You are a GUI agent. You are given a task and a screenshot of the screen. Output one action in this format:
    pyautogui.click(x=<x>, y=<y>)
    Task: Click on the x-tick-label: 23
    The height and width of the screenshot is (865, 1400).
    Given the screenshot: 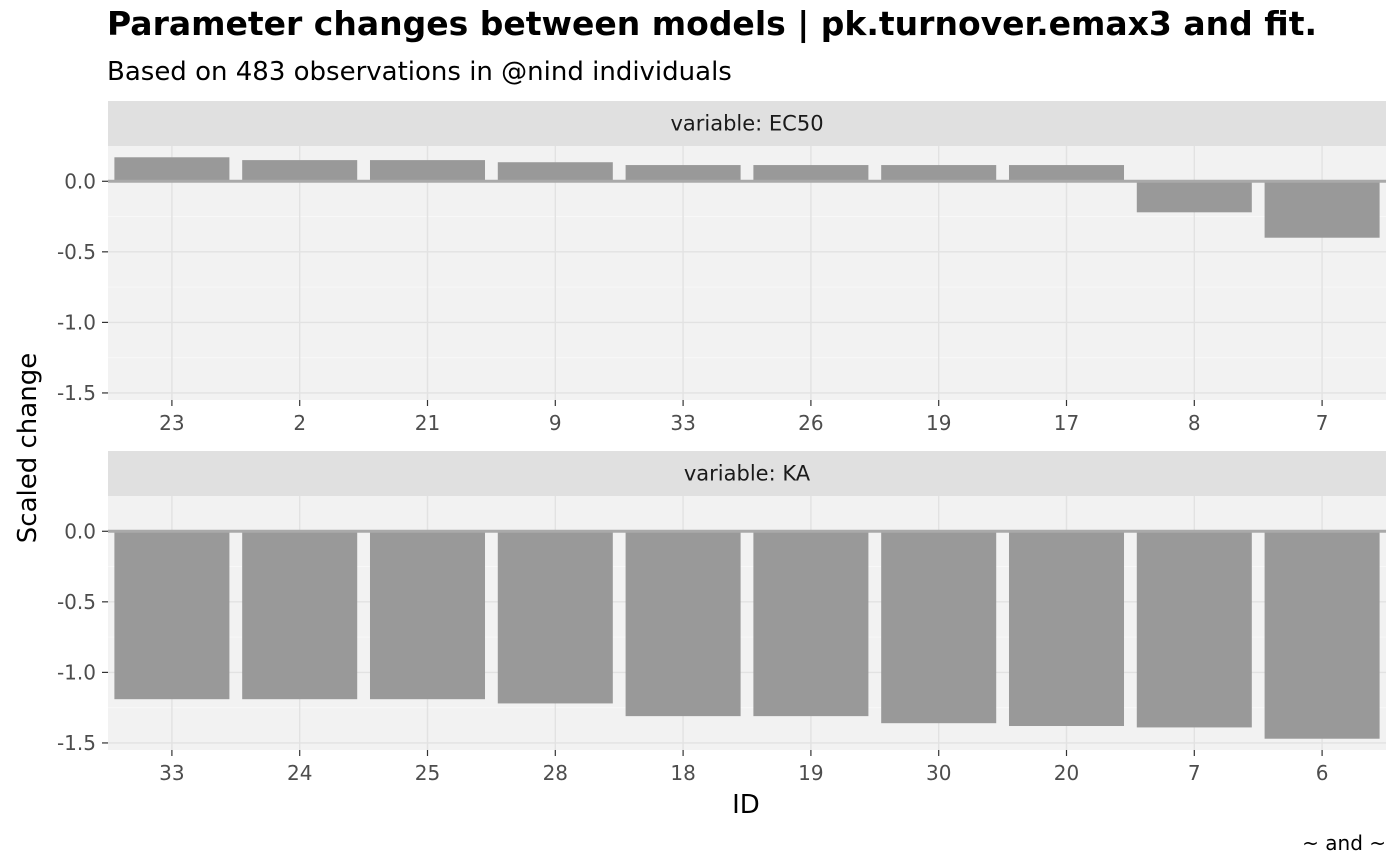 What is the action you would take?
    pyautogui.click(x=171, y=423)
    